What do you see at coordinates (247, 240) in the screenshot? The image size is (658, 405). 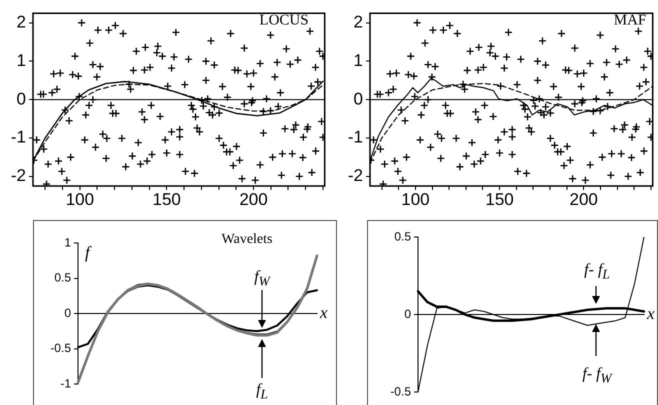 I see `annotation: Wavelets` at bounding box center [247, 240].